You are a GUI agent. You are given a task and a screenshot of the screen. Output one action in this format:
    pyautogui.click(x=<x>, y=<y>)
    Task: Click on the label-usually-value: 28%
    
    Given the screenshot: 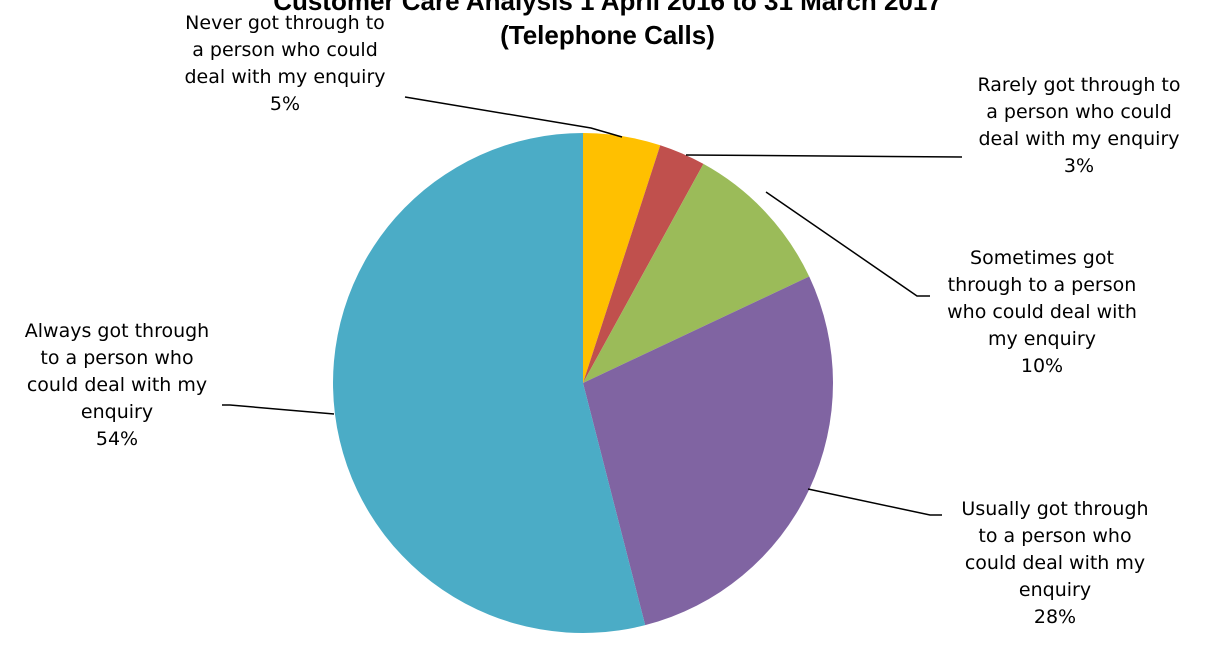 What is the action you would take?
    pyautogui.click(x=1055, y=617)
    